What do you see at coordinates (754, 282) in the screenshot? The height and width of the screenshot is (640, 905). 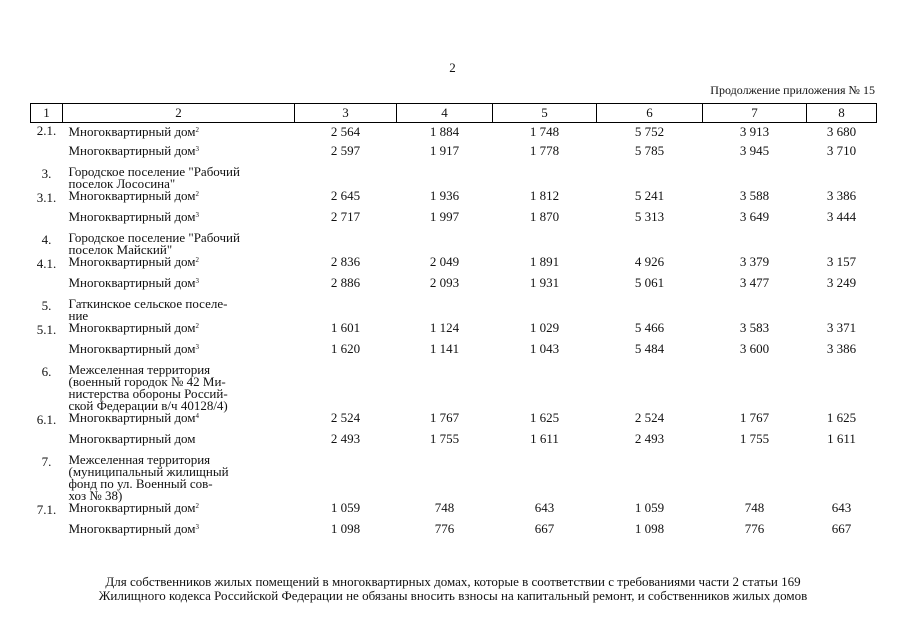 I see `value-cell: 3 477` at bounding box center [754, 282].